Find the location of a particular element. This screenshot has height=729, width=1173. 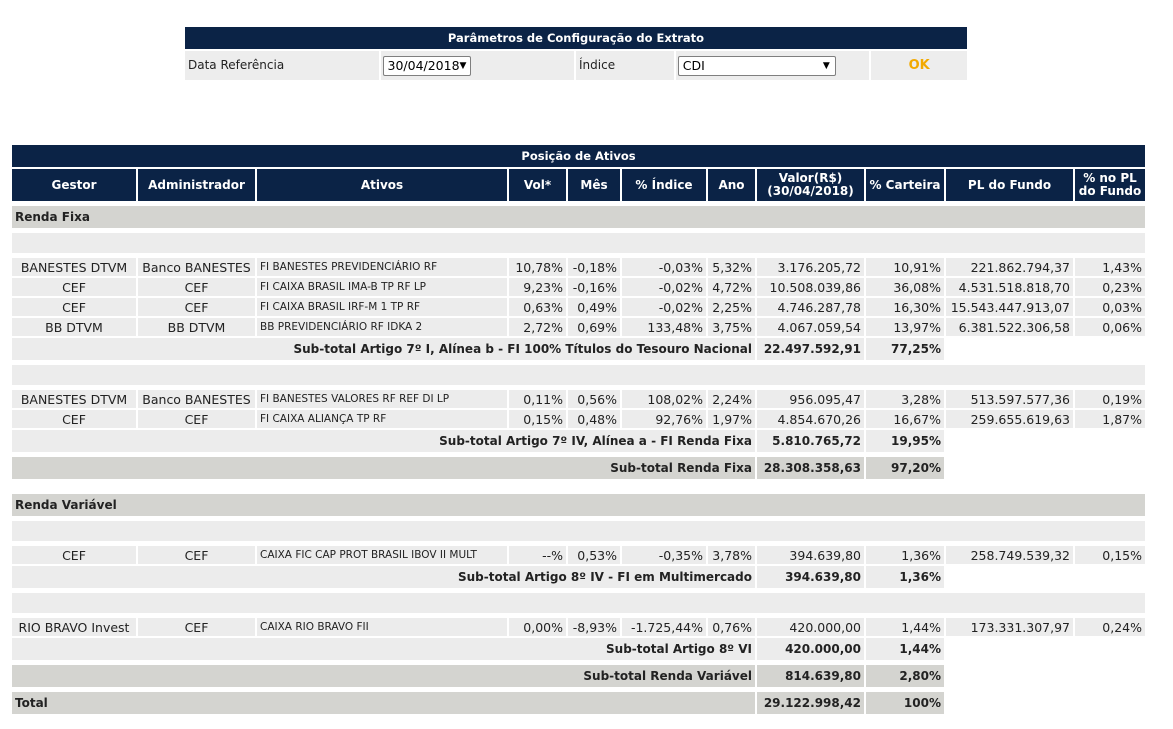

cell-pct_pl: 0,03% is located at coordinates (1110, 308).